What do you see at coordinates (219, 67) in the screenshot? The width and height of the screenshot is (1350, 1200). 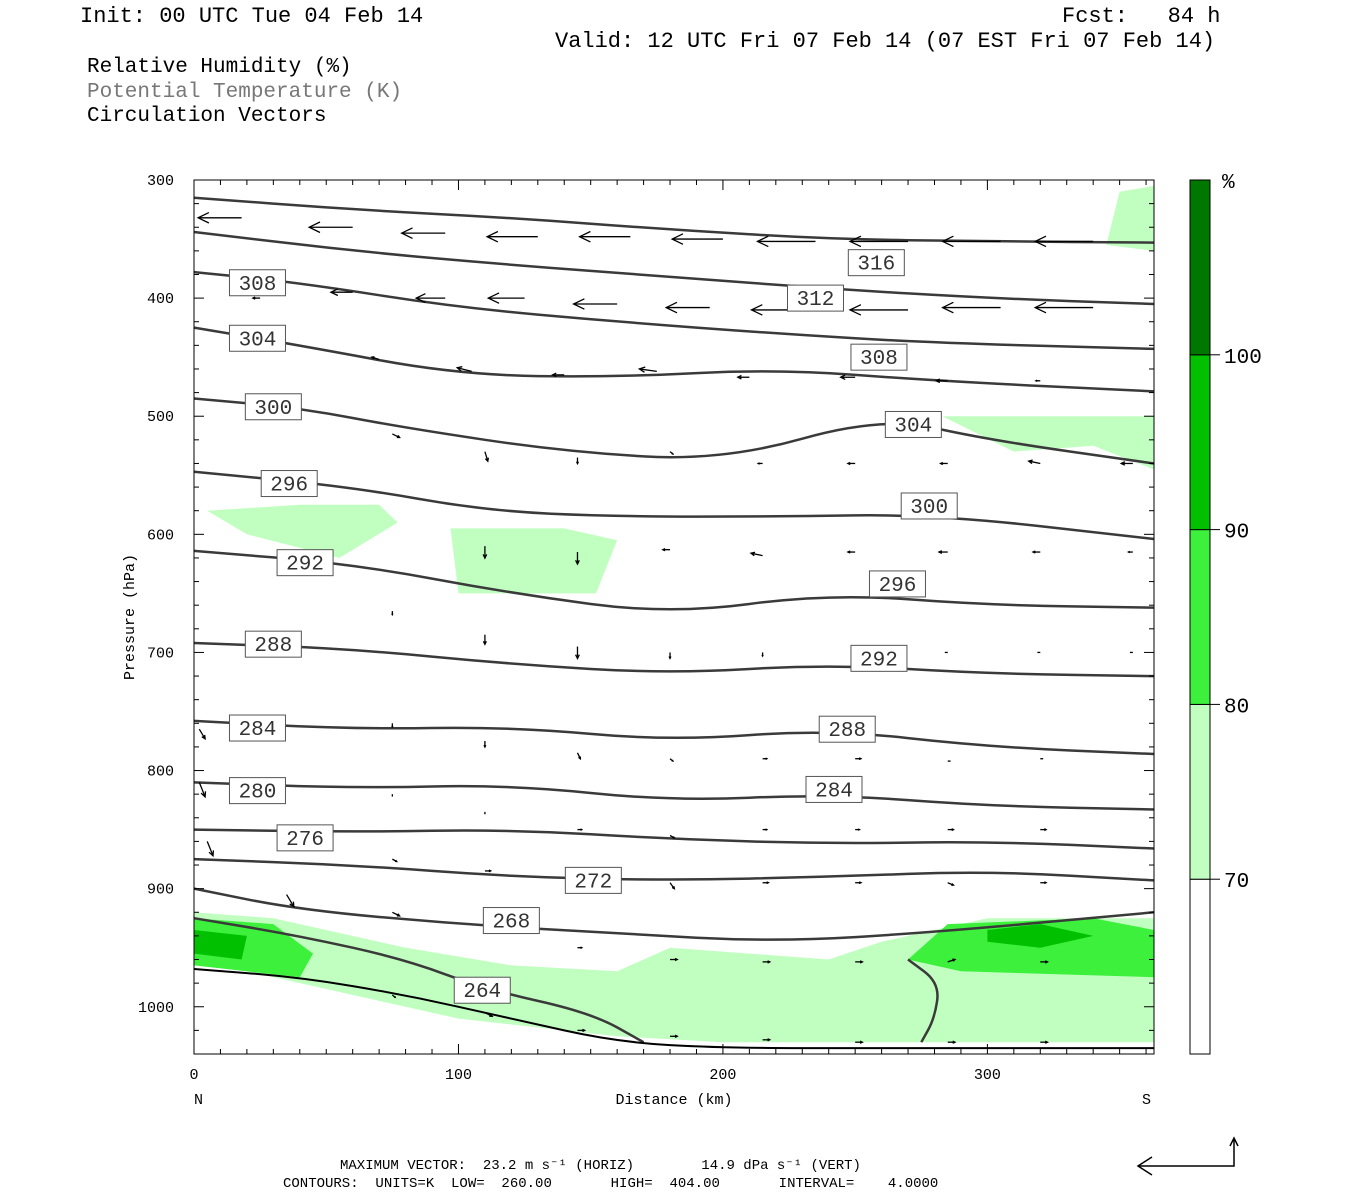 I see `field-label-rh: Relative Humidity (%)` at bounding box center [219, 67].